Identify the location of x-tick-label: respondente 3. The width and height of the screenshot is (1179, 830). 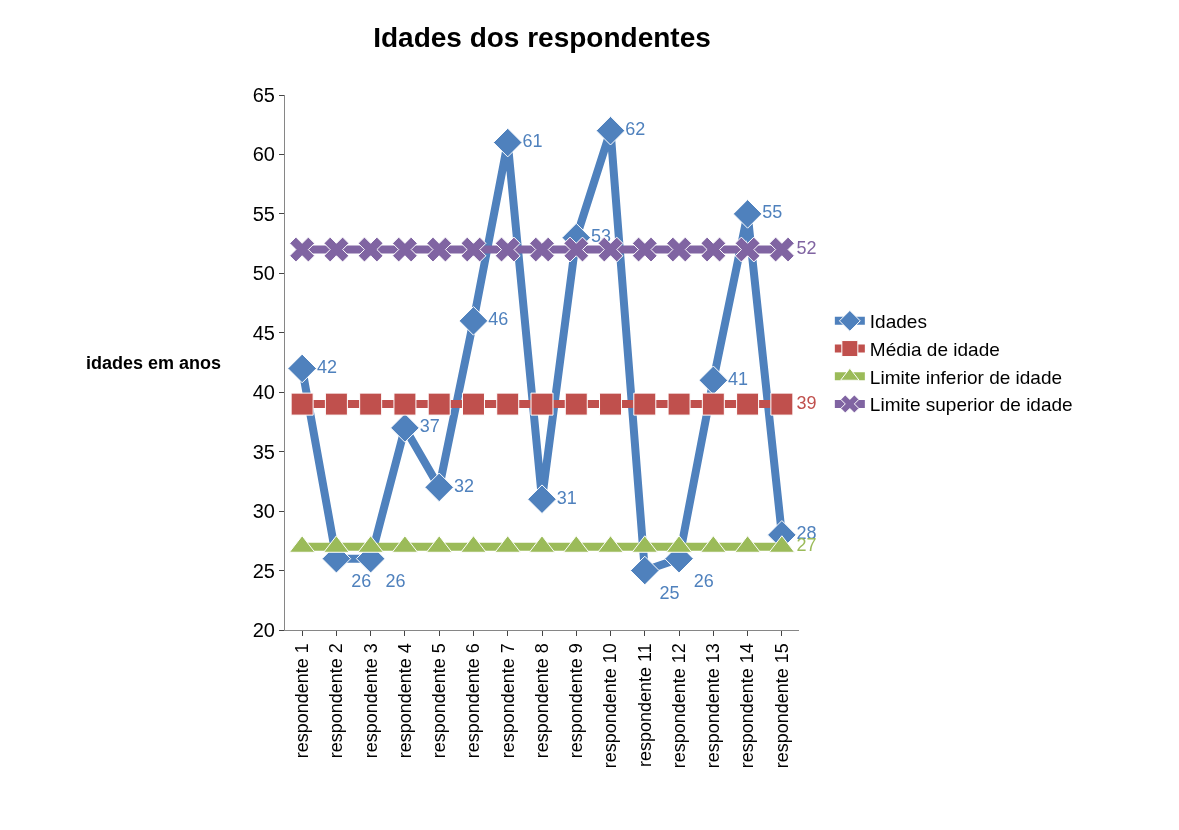
(370, 701).